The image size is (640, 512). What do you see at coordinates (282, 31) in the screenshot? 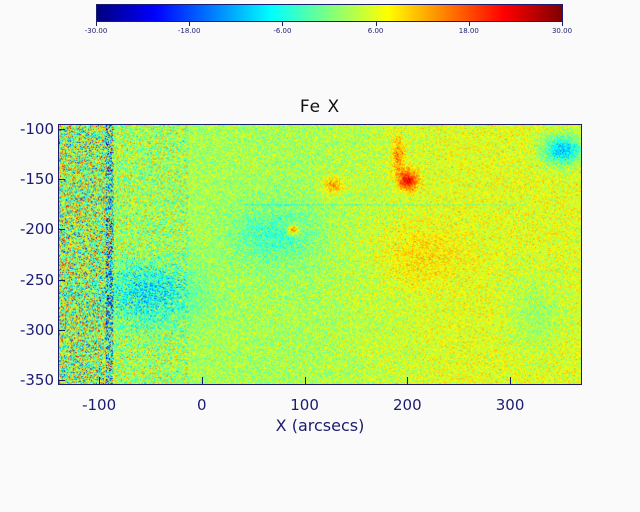
I see `colorbar-tick-label: -6.00` at bounding box center [282, 31].